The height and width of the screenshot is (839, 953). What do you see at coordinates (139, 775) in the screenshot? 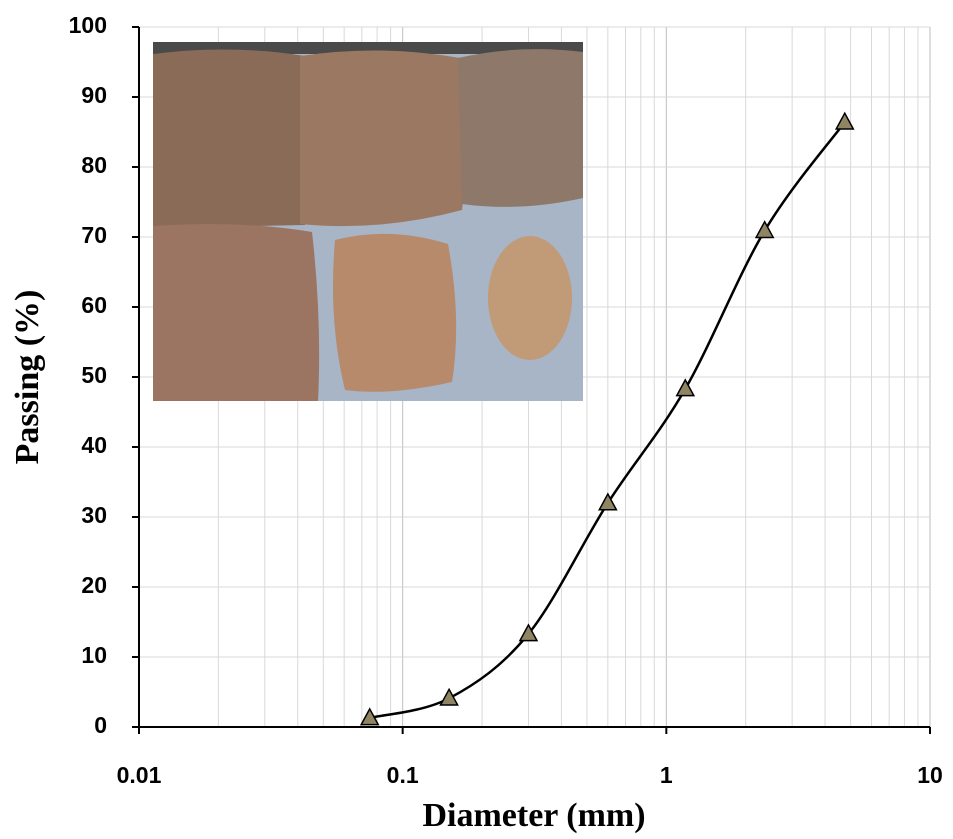
I see `x-tick-label: 0.01` at bounding box center [139, 775].